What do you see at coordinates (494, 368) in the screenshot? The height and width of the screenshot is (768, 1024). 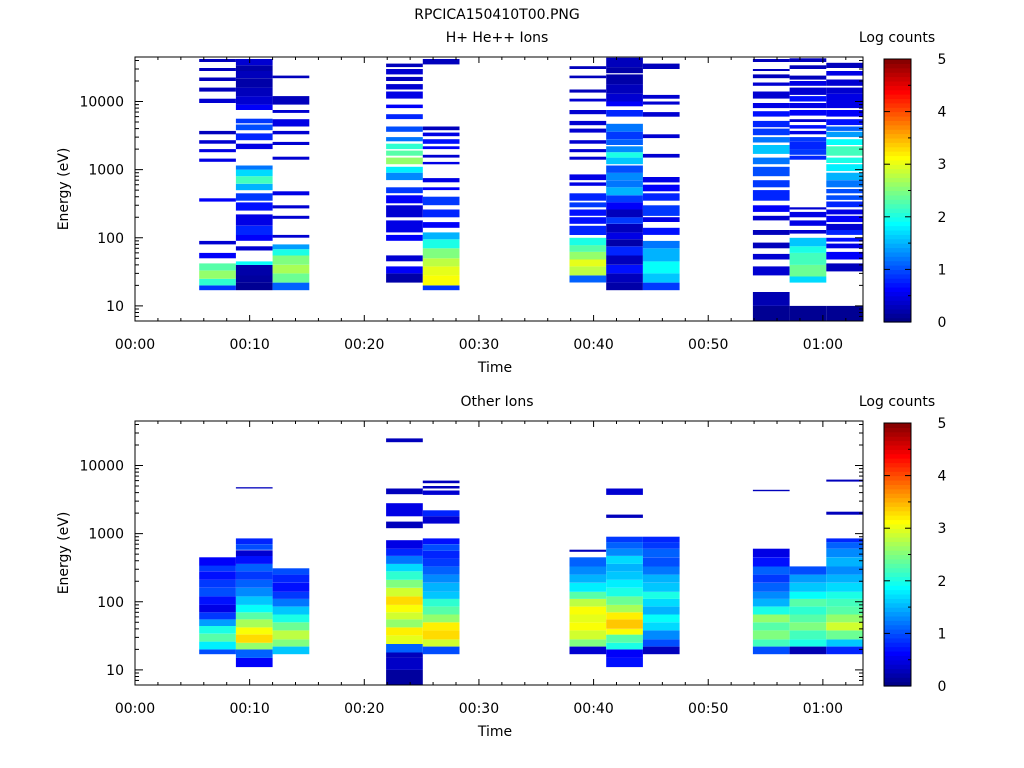 I see `x-axis-label: Time` at bounding box center [494, 368].